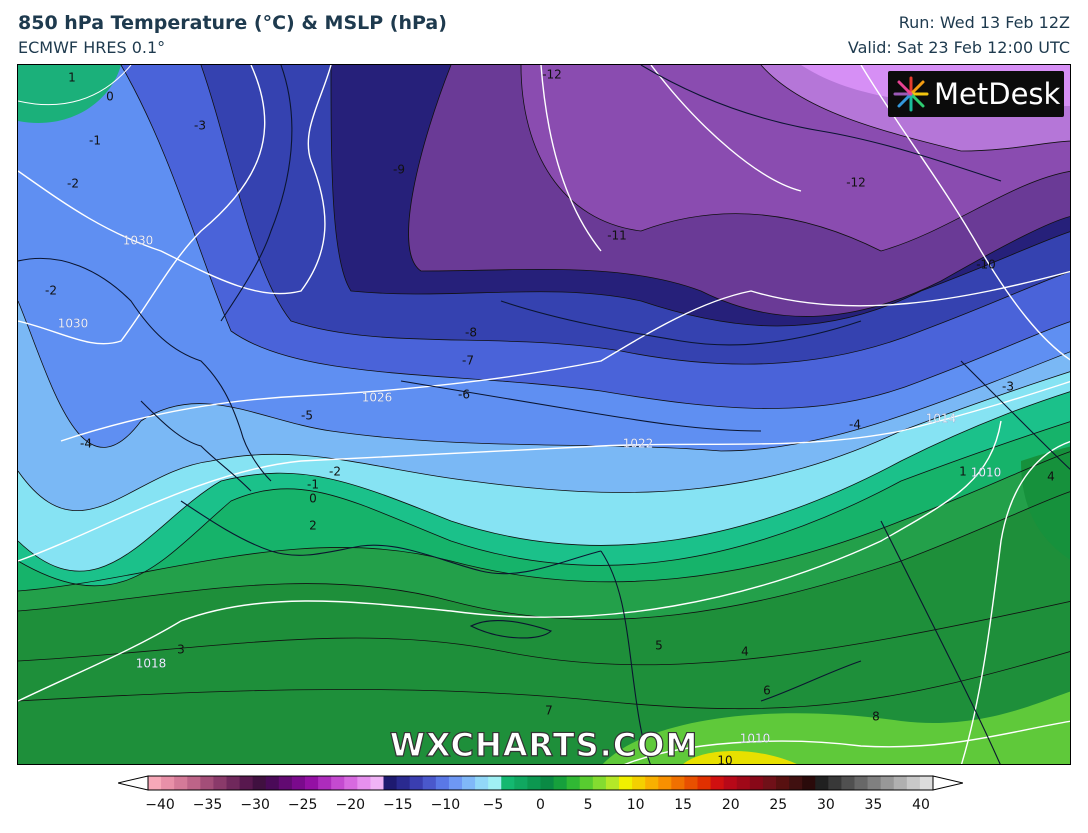  I want to click on colorbar-tick-16: 40, so click(921, 805).